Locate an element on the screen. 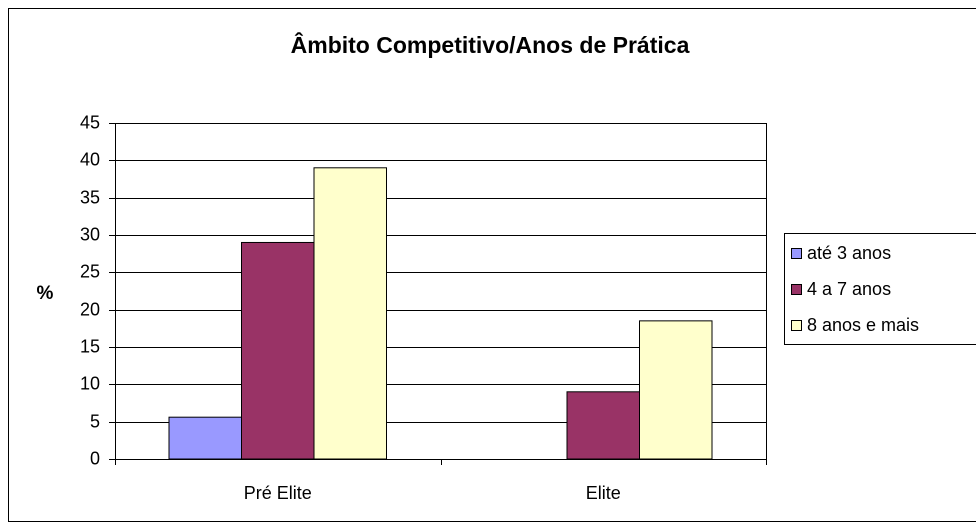 The height and width of the screenshot is (529, 976). x-tick-label: Pré Elite is located at coordinates (278, 493).